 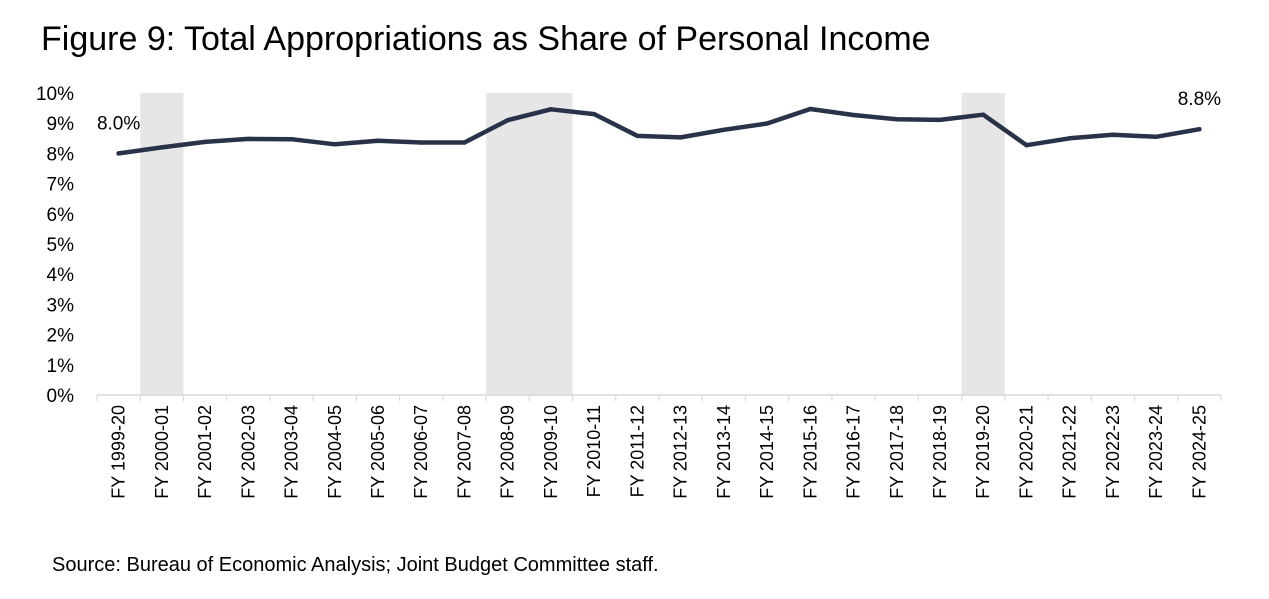 I want to click on series-layer, so click(x=659, y=131).